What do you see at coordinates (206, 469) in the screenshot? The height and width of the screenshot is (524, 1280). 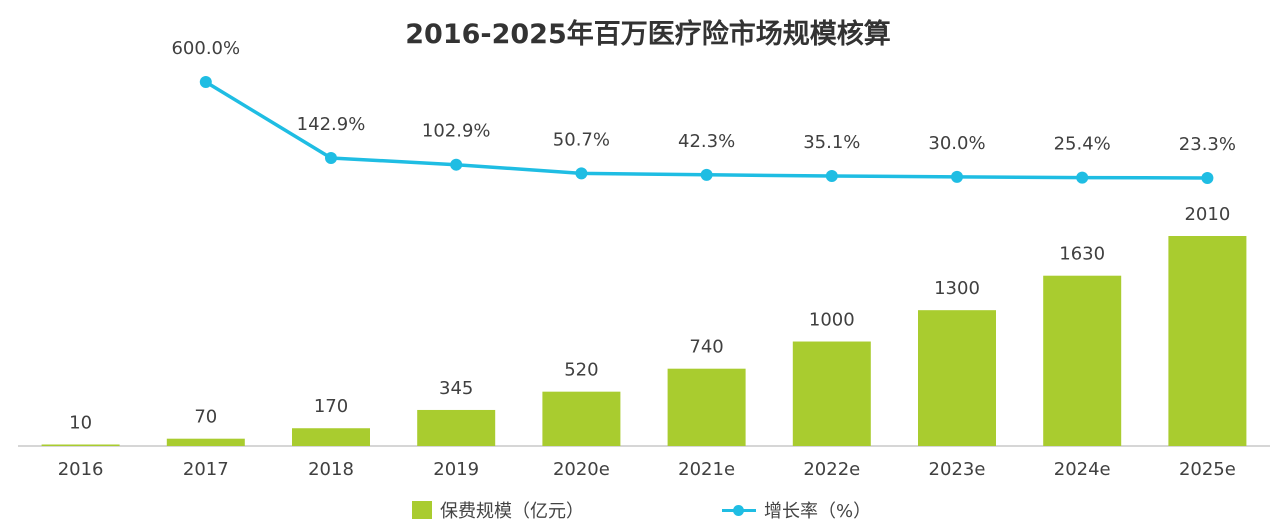 I see `x-tick-label: 2017` at bounding box center [206, 469].